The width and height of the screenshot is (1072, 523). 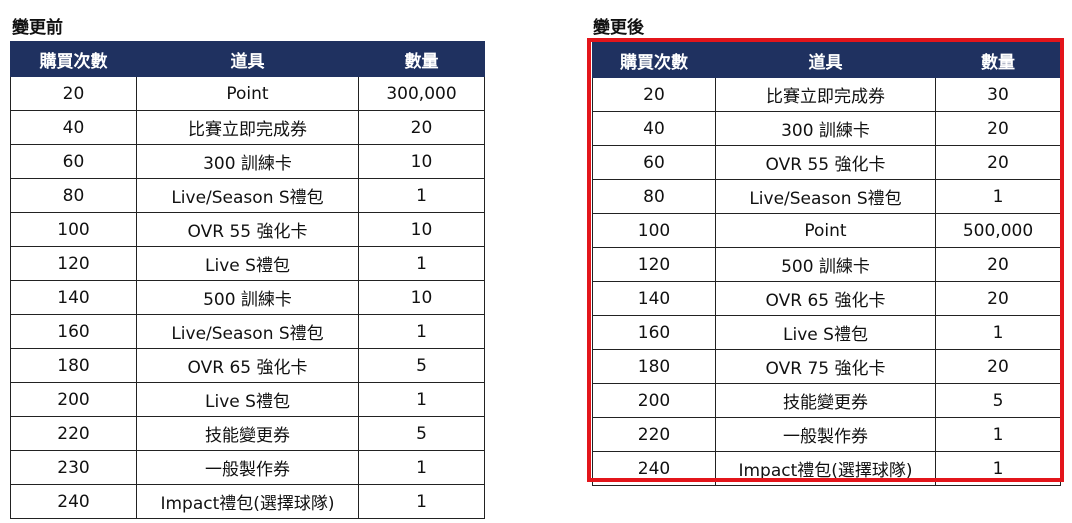 I want to click on table-row: 100 OVR 55 強化卡 10, so click(x=247, y=229).